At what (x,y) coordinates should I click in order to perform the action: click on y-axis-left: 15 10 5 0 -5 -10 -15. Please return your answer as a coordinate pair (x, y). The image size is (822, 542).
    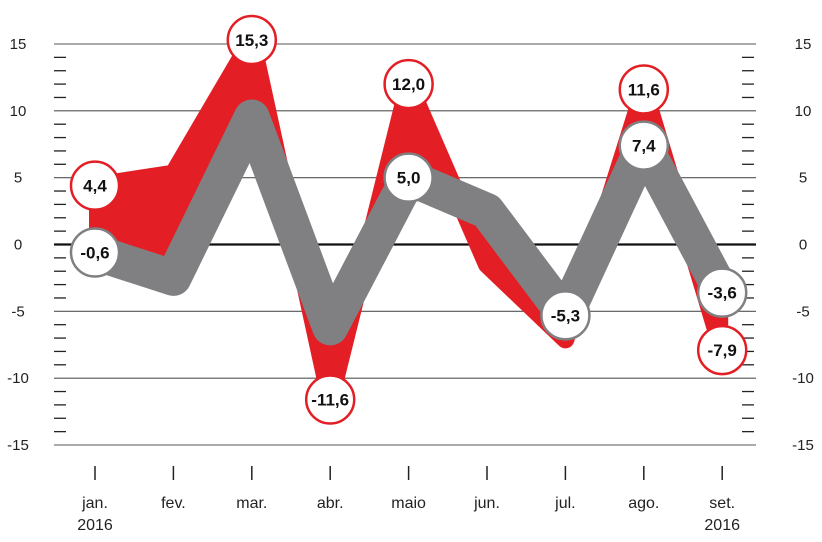
    Looking at the image, I should click on (18, 245).